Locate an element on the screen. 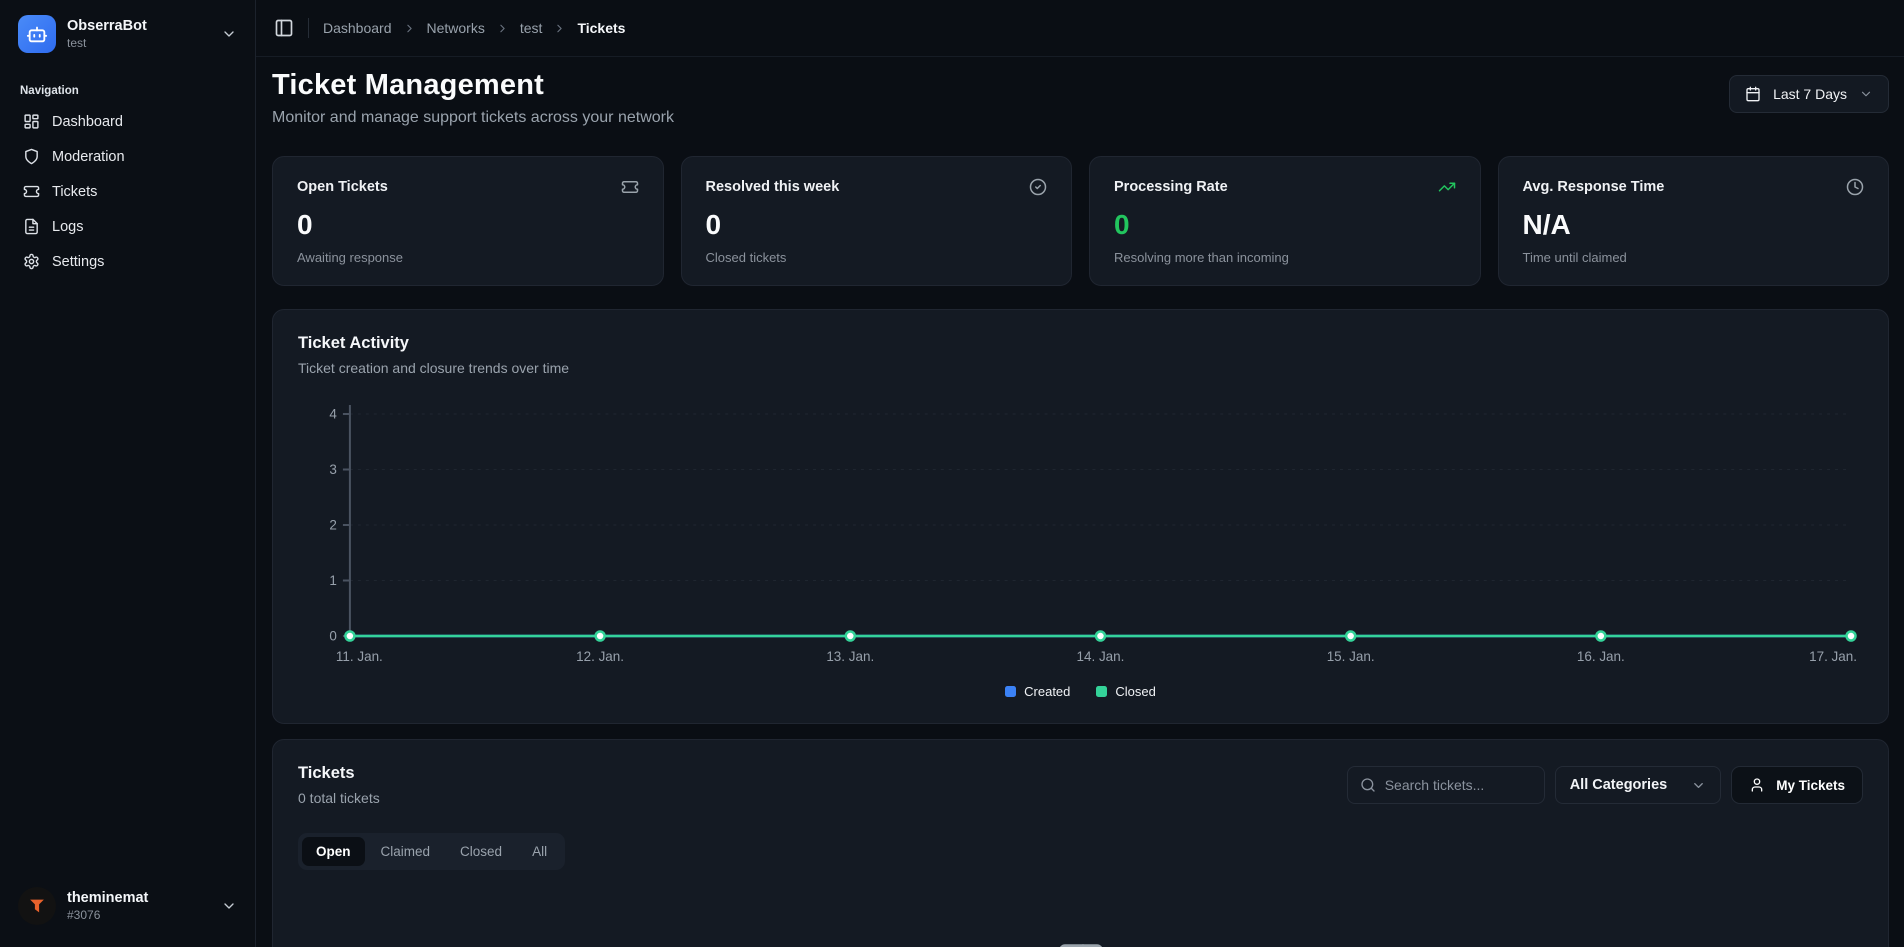  chart-legend: Created Closed is located at coordinates (1080, 691).